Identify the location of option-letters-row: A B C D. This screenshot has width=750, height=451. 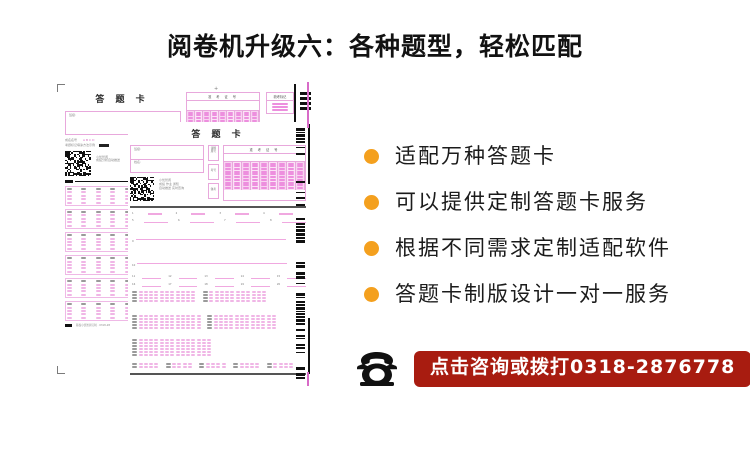
(89, 140).